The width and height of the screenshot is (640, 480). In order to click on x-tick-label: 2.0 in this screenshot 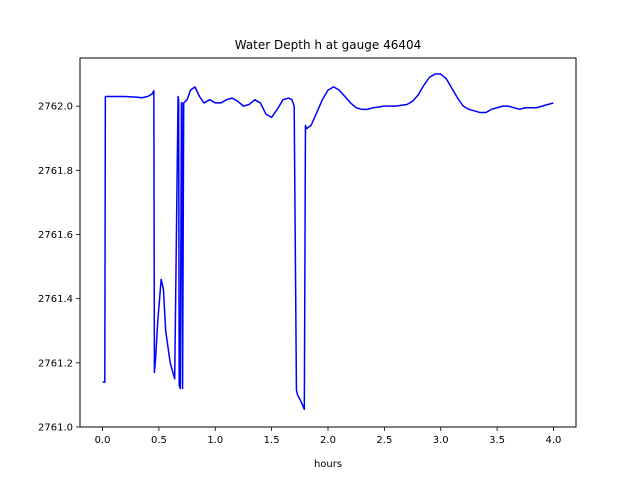, I will do `click(328, 440)`.